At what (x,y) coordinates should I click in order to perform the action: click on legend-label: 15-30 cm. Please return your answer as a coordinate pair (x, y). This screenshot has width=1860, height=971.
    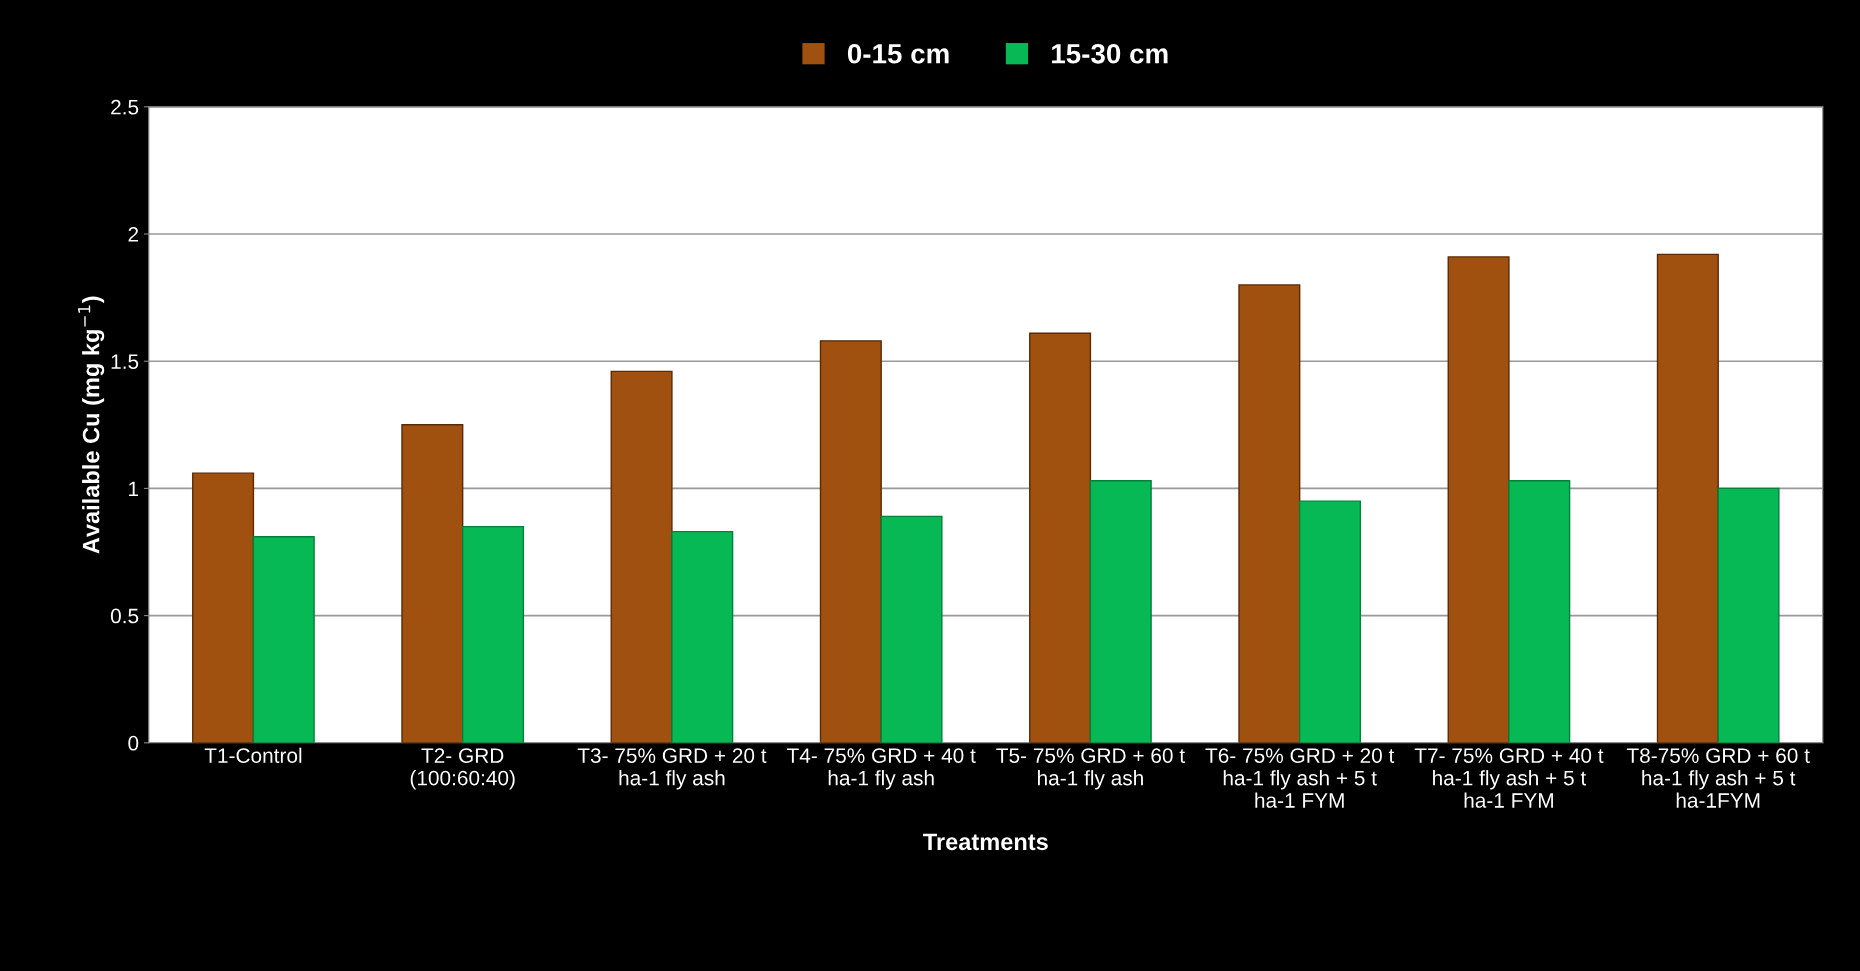
    Looking at the image, I should click on (1110, 53).